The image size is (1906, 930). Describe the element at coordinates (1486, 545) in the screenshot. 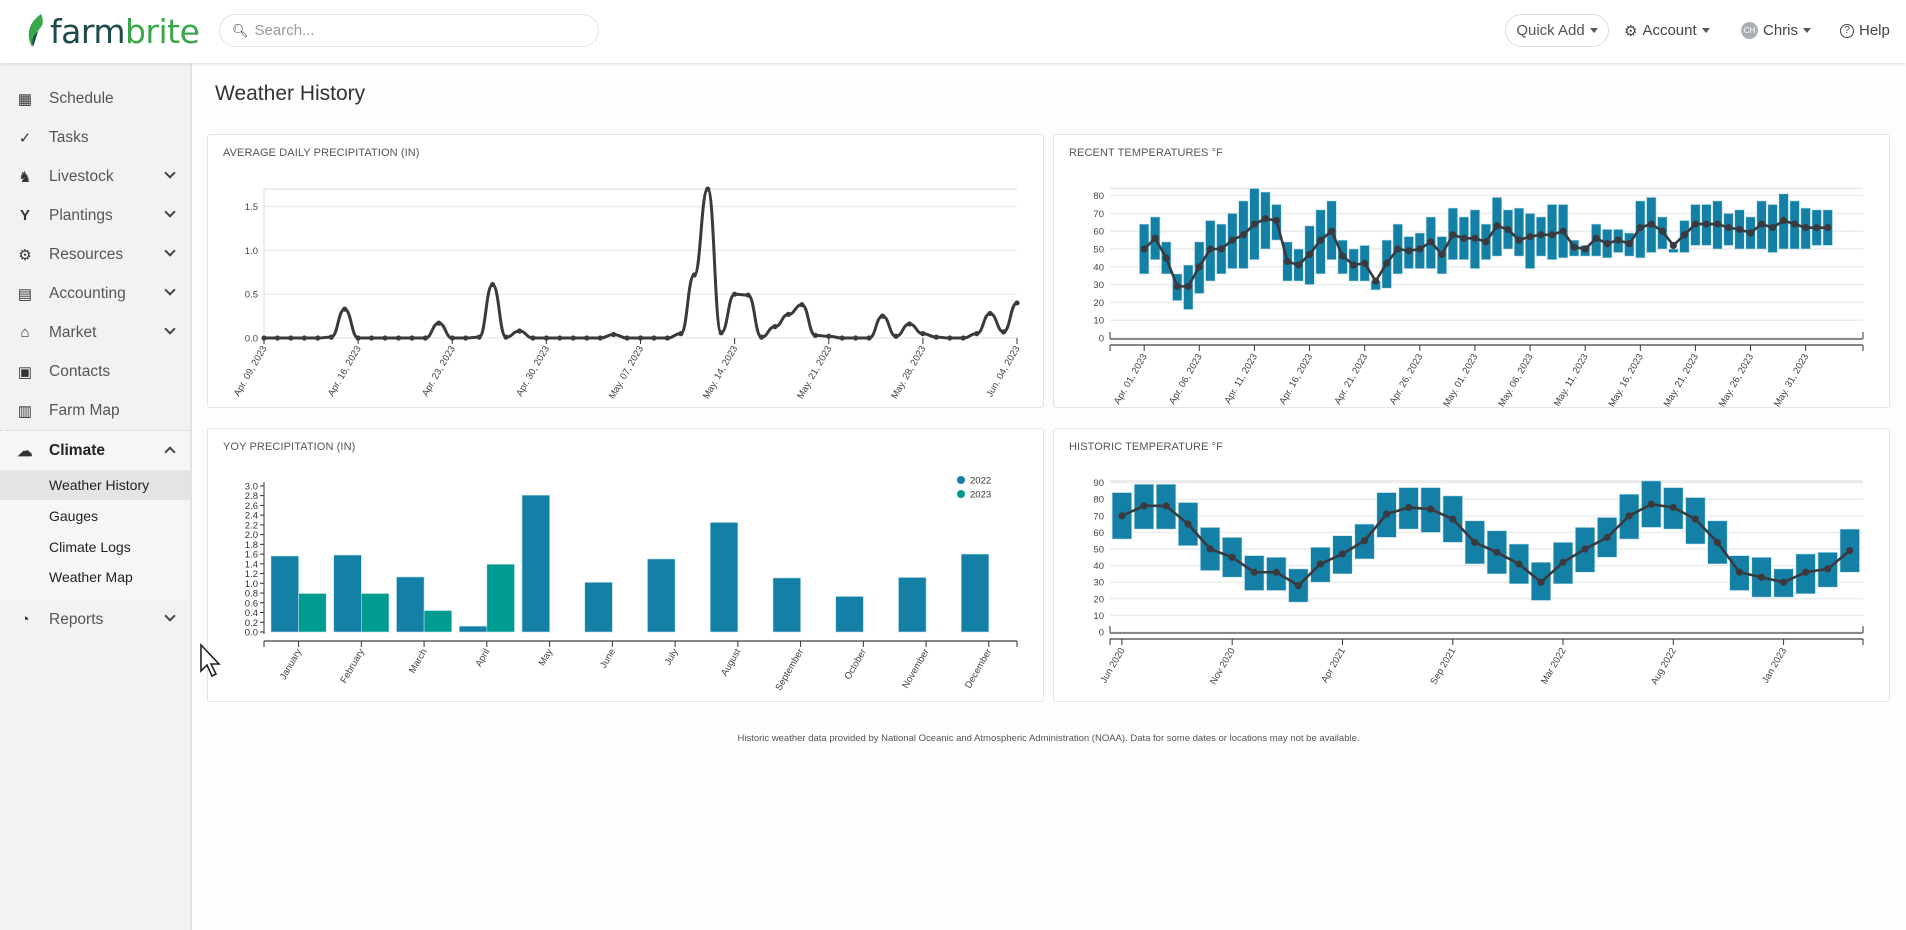

I see `average-temperature-line` at that location.